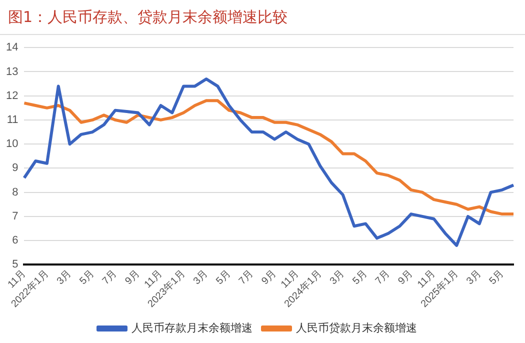  Describe the element at coordinates (15, 264) in the screenshot. I see `y-tick-label: 5` at that location.